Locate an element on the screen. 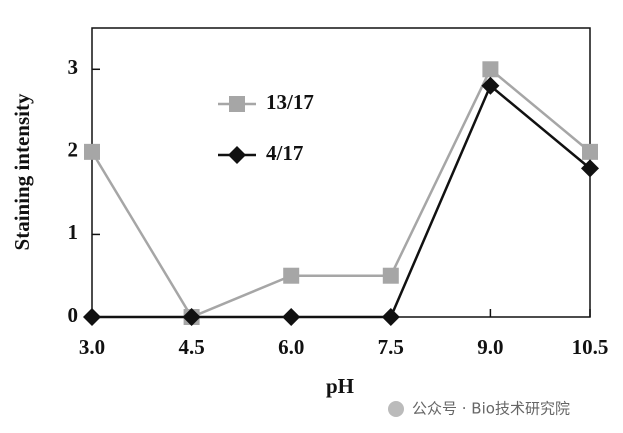  x-axis-label: pH is located at coordinates (340, 386).